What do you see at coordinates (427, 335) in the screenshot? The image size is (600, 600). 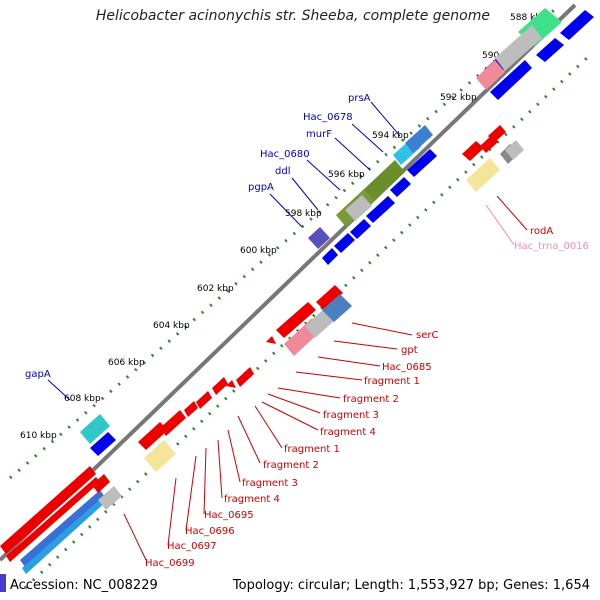 I see `gene-label-serc: serC` at bounding box center [427, 335].